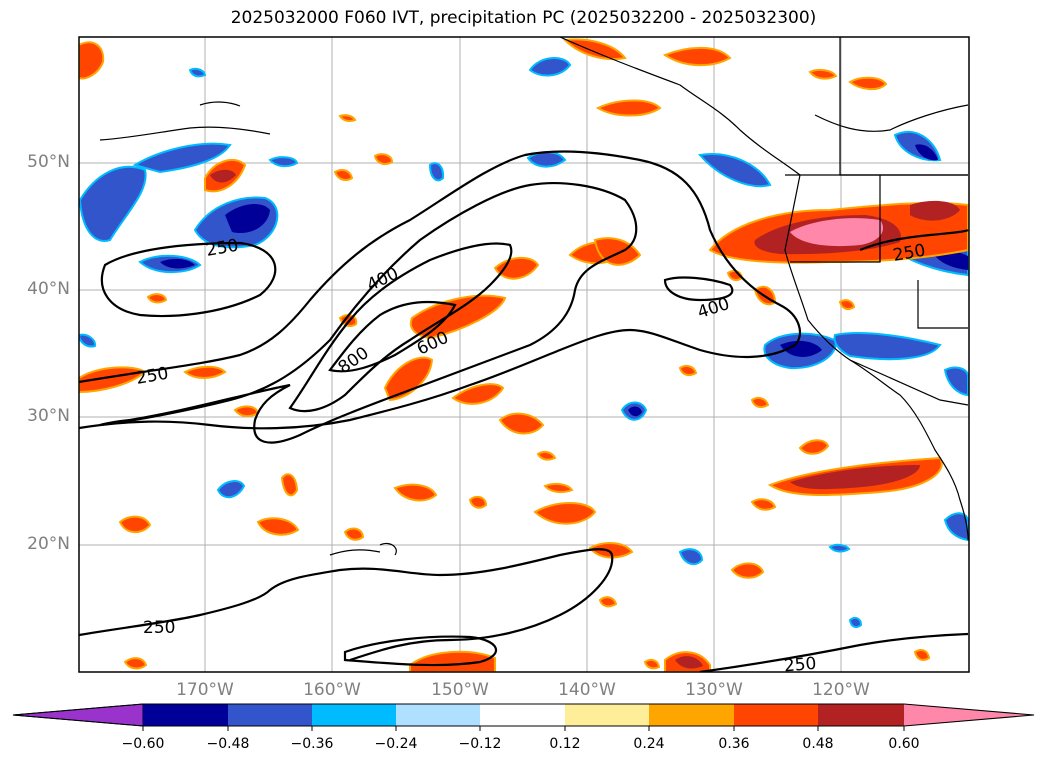 This screenshot has width=1047, height=765. Describe the element at coordinates (48, 544) in the screenshot. I see `latitude-label: 20°N` at that location.